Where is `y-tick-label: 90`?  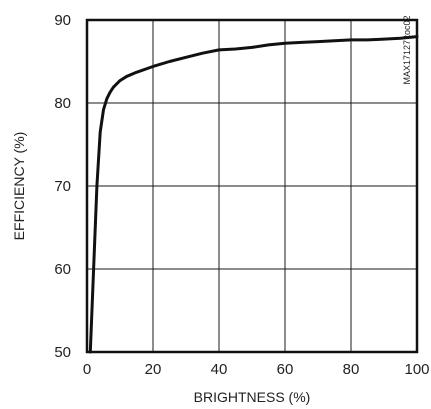 y-tick-label: 90 is located at coordinates (62, 20).